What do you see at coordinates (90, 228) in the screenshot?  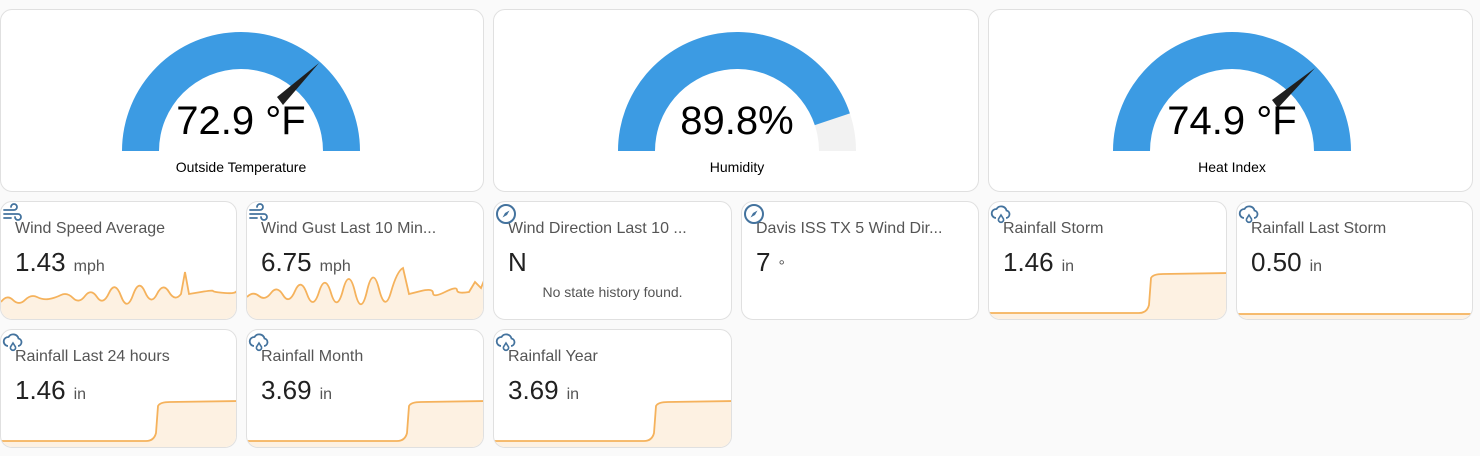 I see `tile-name: Wind Speed Average` at bounding box center [90, 228].